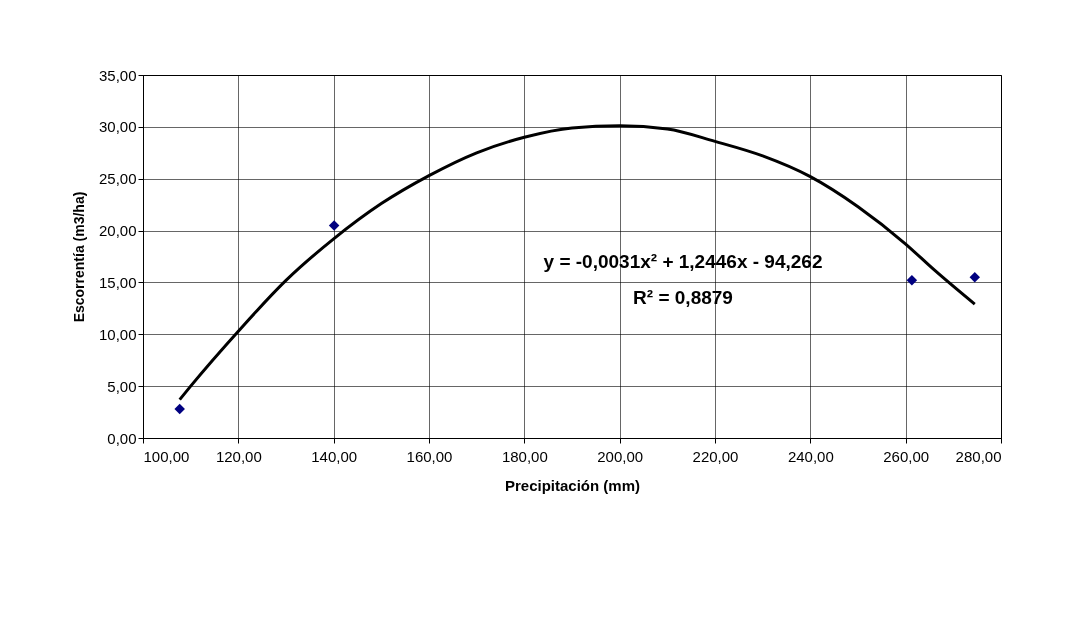  Describe the element at coordinates (429, 456) in the screenshot. I see `x-tick-label: 160,00` at that location.